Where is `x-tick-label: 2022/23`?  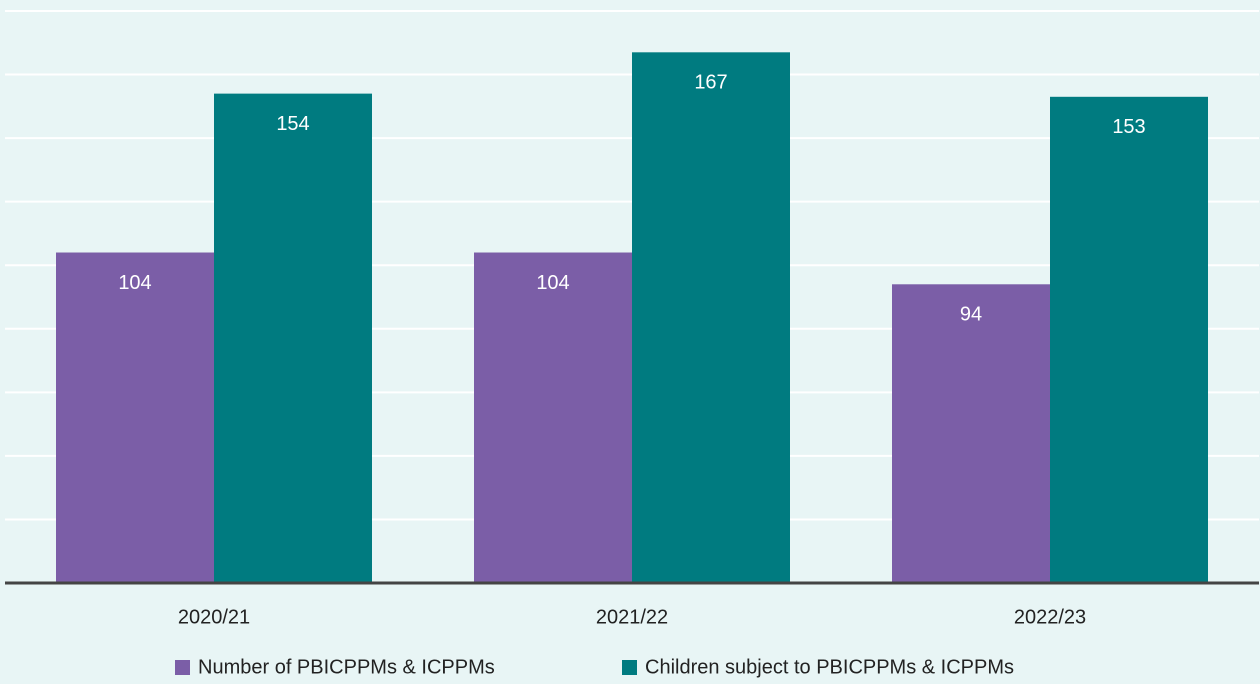
x-tick-label: 2022/23 is located at coordinates (1050, 617).